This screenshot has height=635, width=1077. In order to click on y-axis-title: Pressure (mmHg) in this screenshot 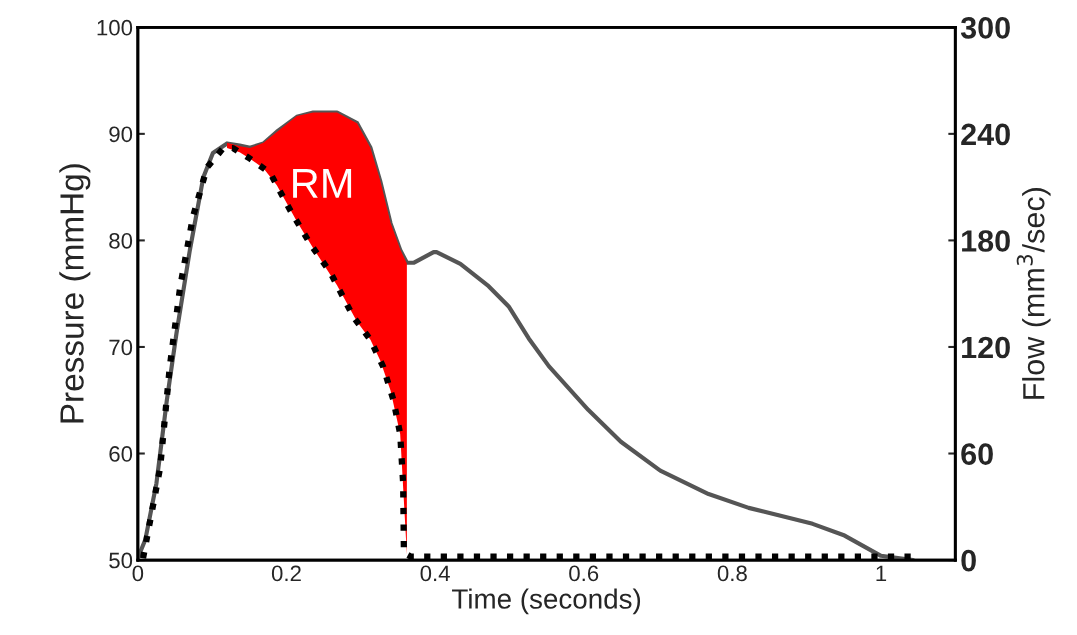, I will do `click(75, 293)`.